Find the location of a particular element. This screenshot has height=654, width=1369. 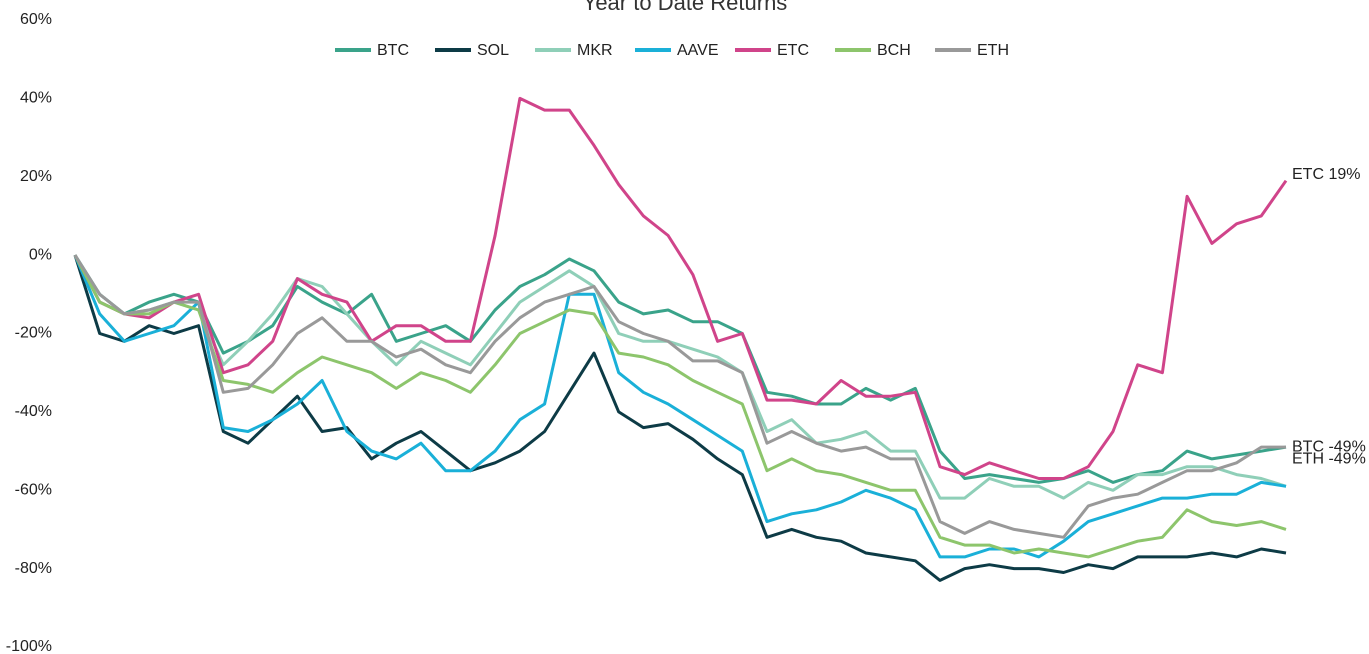

legend-label: SOL is located at coordinates (493, 50).